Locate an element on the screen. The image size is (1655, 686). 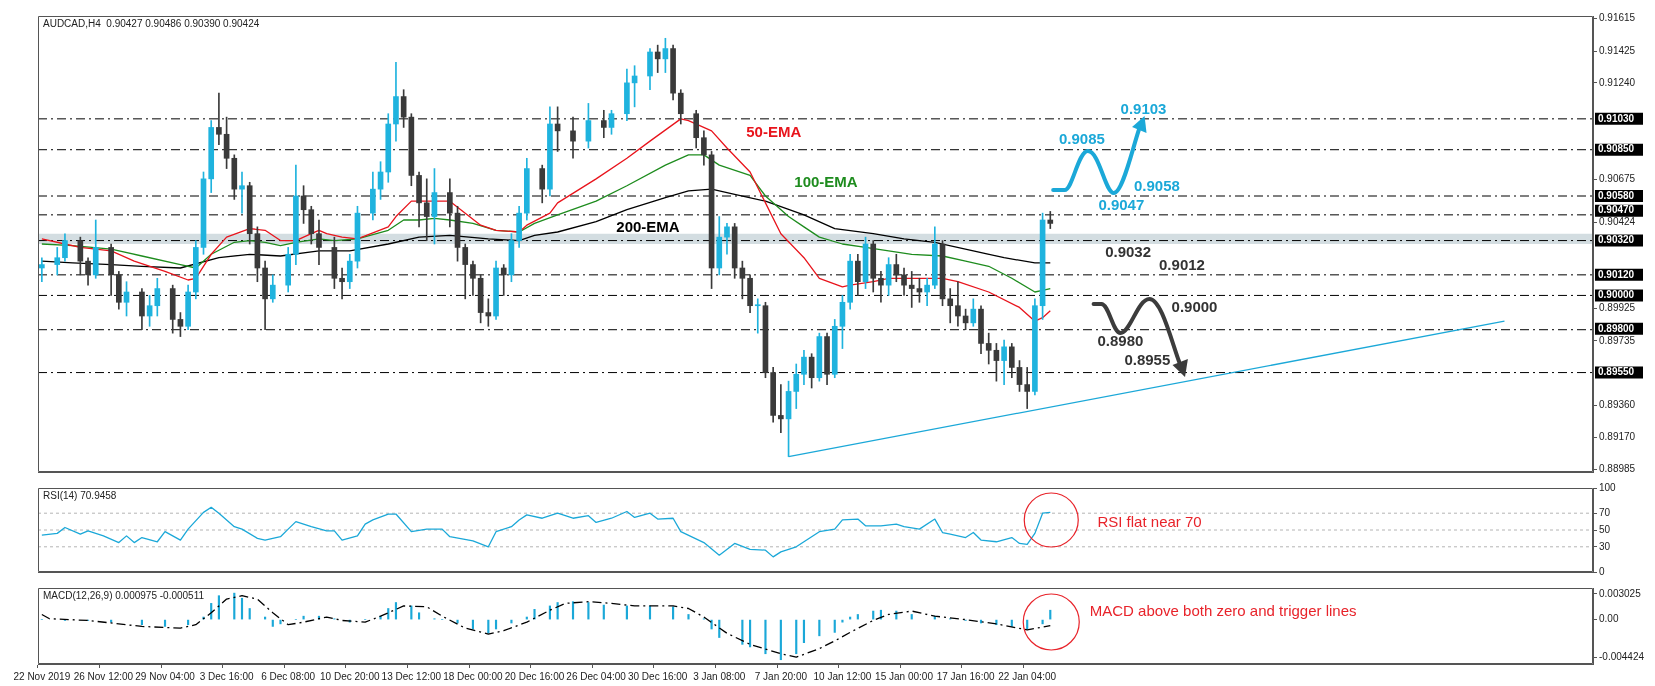
x-tick-label: 20 Dec 16:00 is located at coordinates (534, 676).